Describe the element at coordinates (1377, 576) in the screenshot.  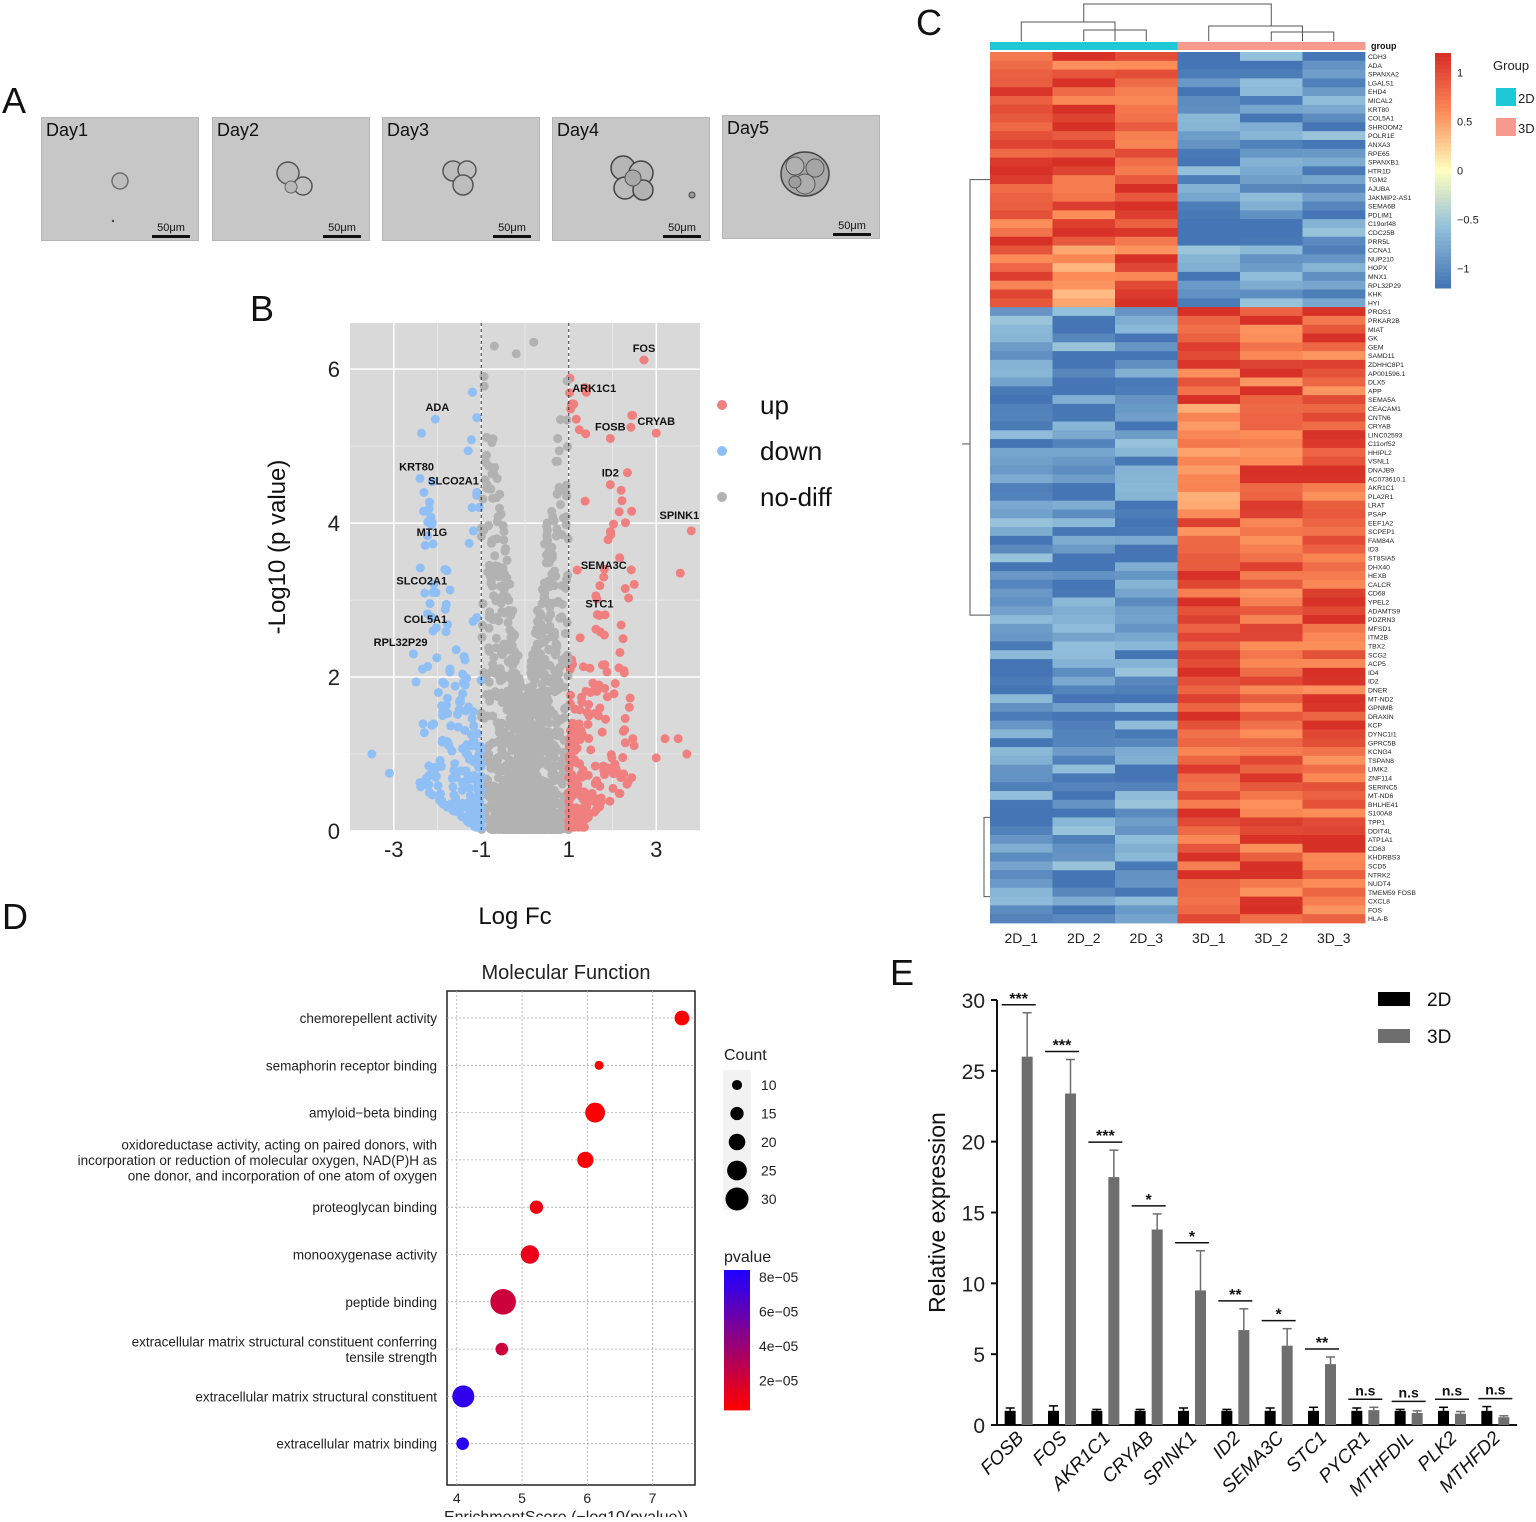
I see `row-label: HEXB` at that location.